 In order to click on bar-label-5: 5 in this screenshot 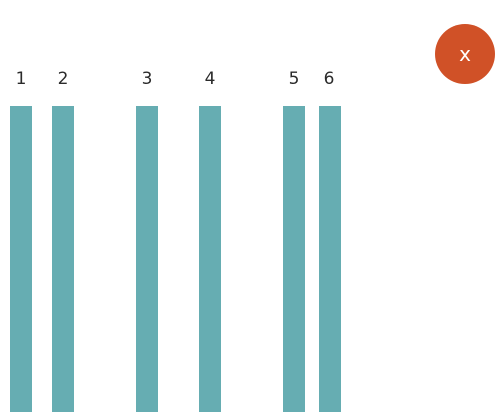, I will do `click(294, 79)`.